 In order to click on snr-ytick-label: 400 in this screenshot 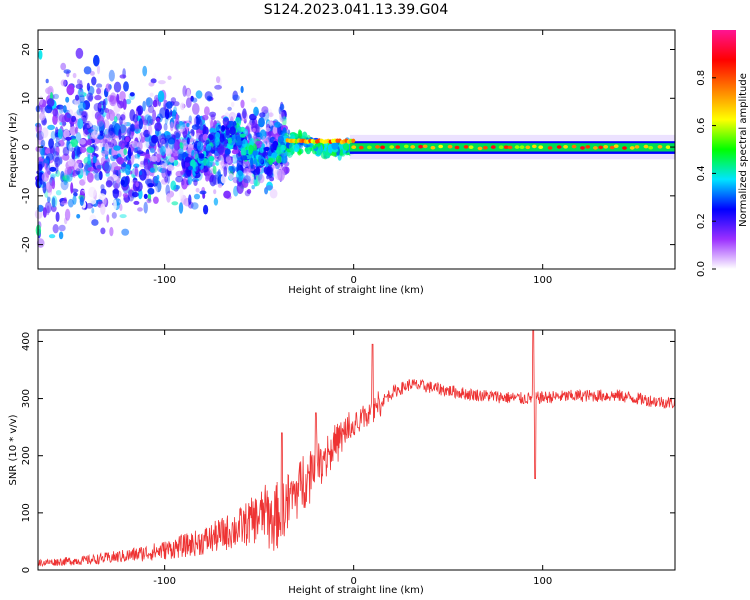, I will do `click(26, 341)`.